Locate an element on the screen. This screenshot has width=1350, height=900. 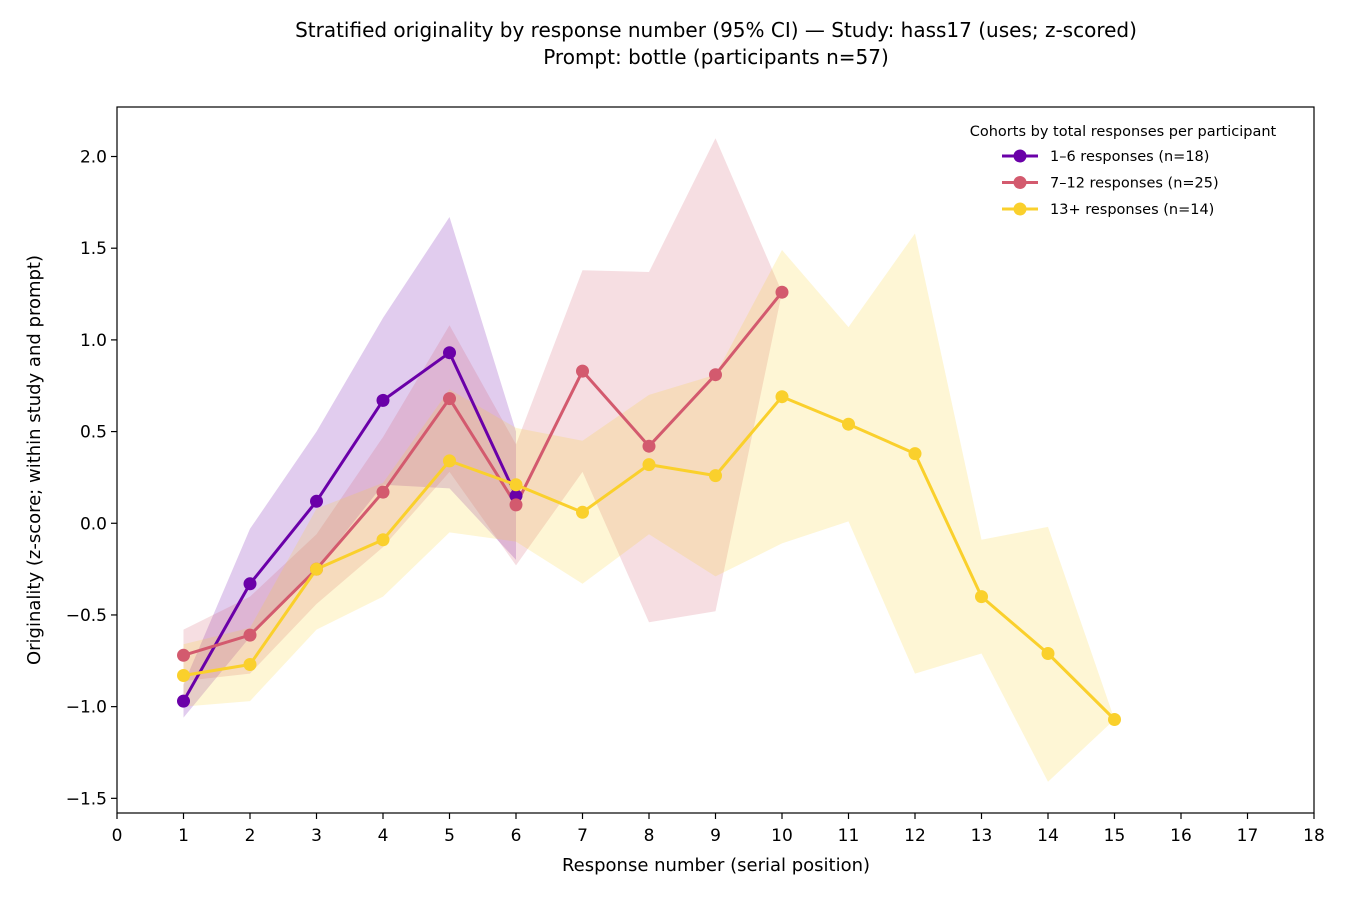
point-series-2-x7 is located at coordinates (582, 371).